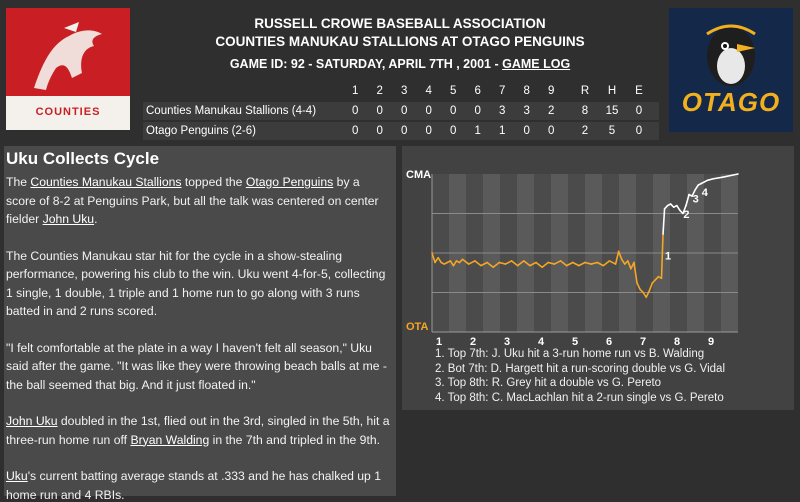 The height and width of the screenshot is (502, 800). Describe the element at coordinates (585, 131) in the screenshot. I see `runs-total: 2` at that location.